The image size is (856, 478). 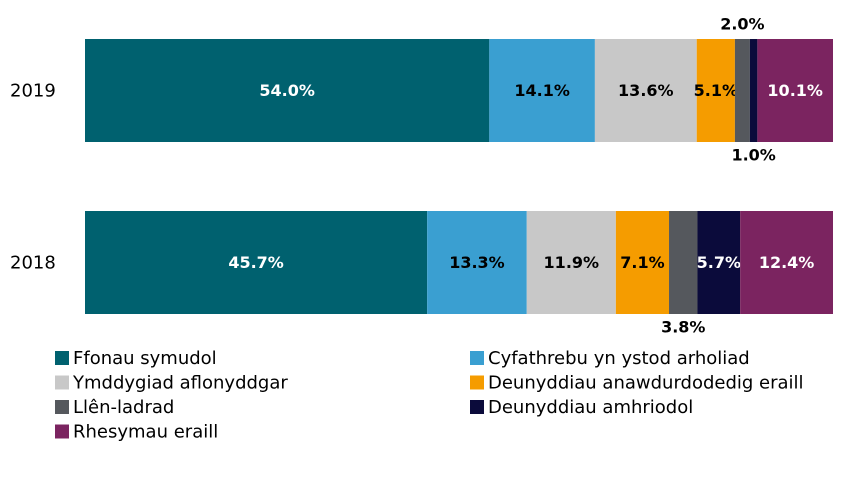 I want to click on value-label: 13.3%, so click(x=477, y=262).